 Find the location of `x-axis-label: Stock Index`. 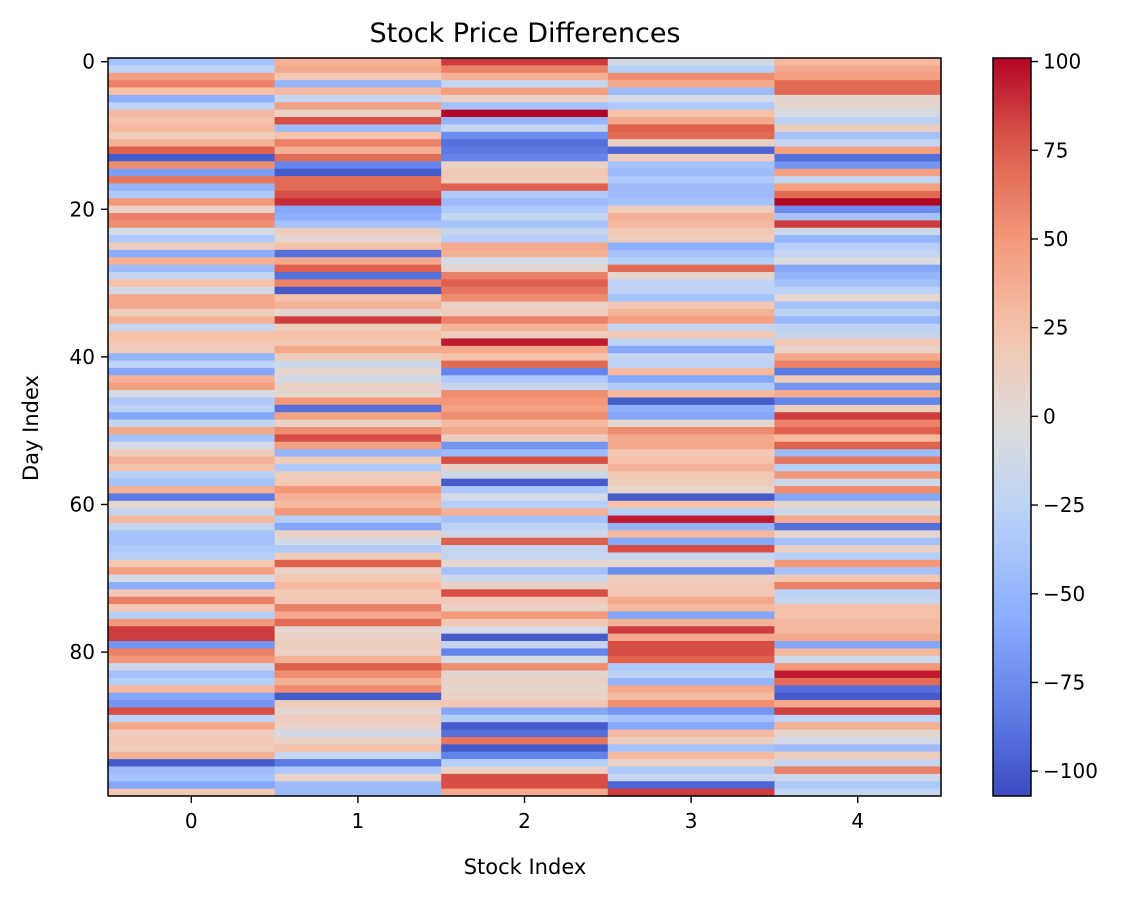

x-axis-label: Stock Index is located at coordinates (525, 867).